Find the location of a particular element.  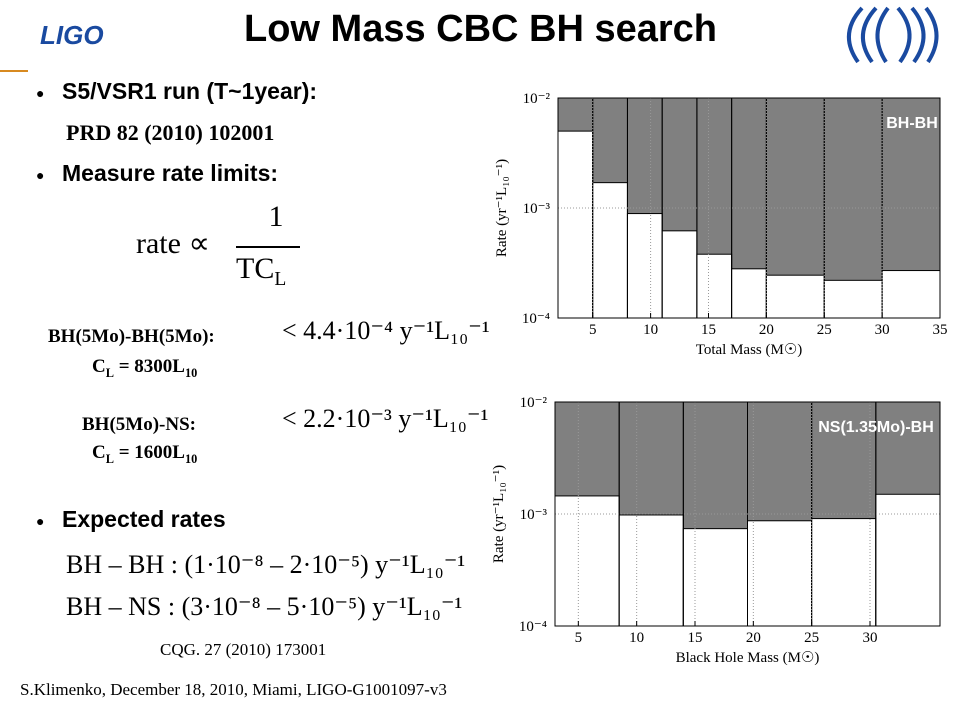

x-axis-label: Total Mass (M☉) is located at coordinates (749, 350).